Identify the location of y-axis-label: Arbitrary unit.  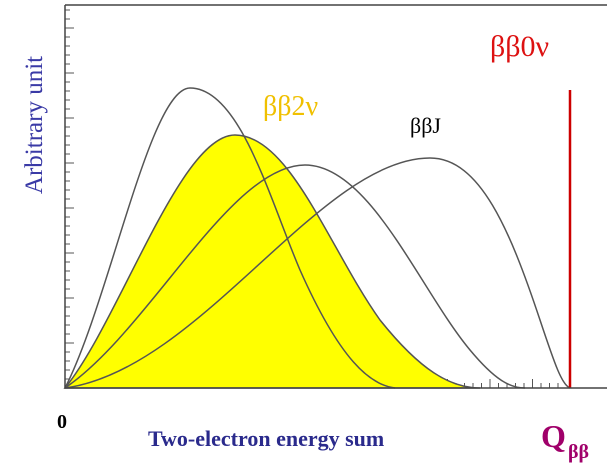
(34, 125).